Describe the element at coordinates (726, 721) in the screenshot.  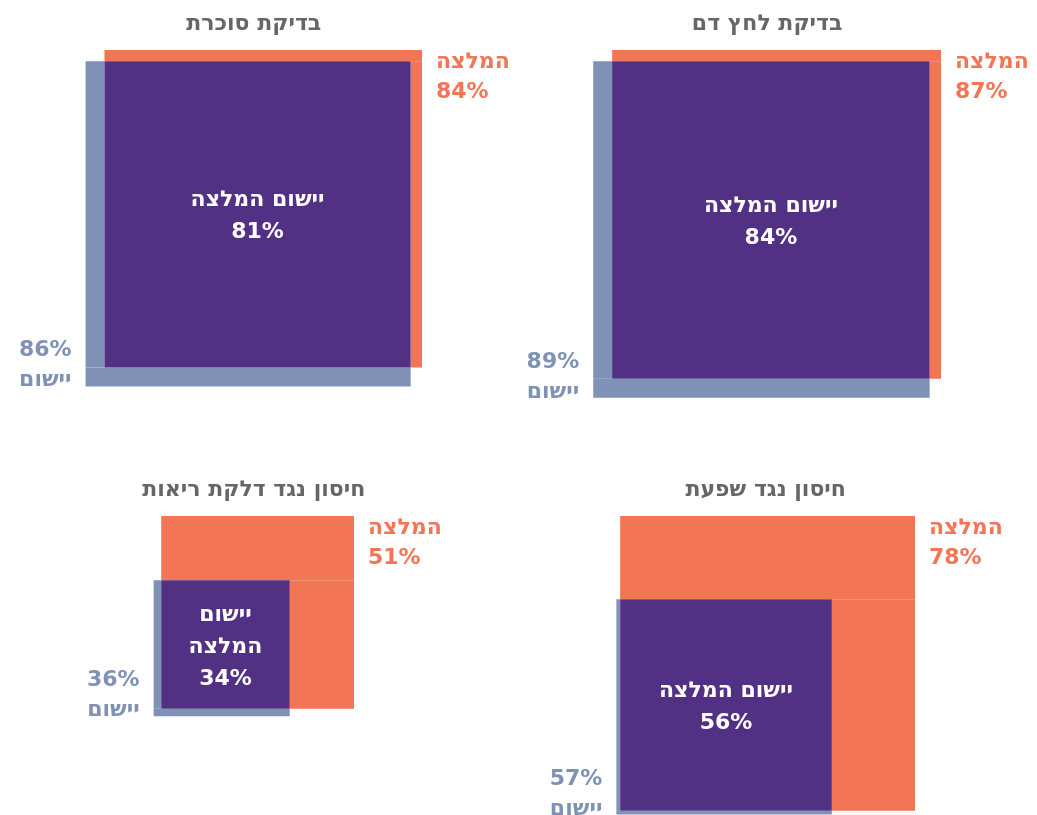
I see `data-label: 56%` at that location.